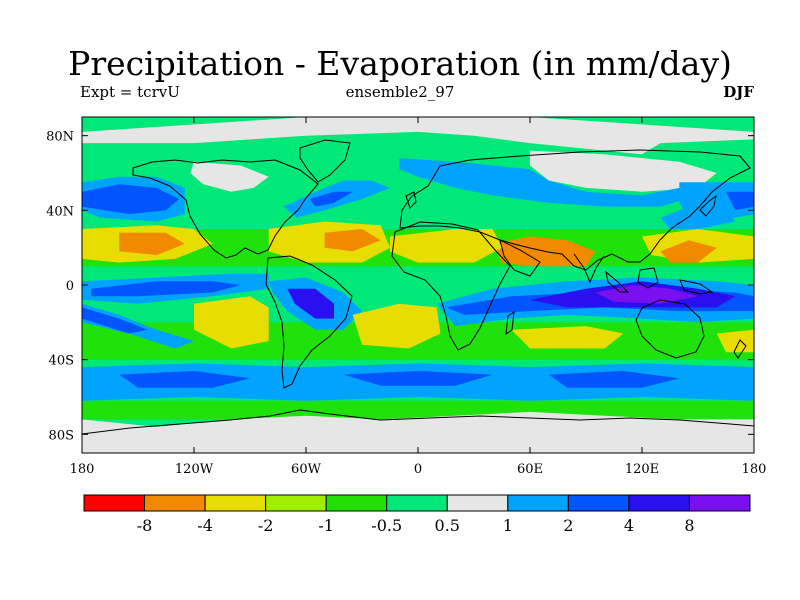  Describe the element at coordinates (648, 278) in the screenshot. I see `coastline-borneo` at that location.